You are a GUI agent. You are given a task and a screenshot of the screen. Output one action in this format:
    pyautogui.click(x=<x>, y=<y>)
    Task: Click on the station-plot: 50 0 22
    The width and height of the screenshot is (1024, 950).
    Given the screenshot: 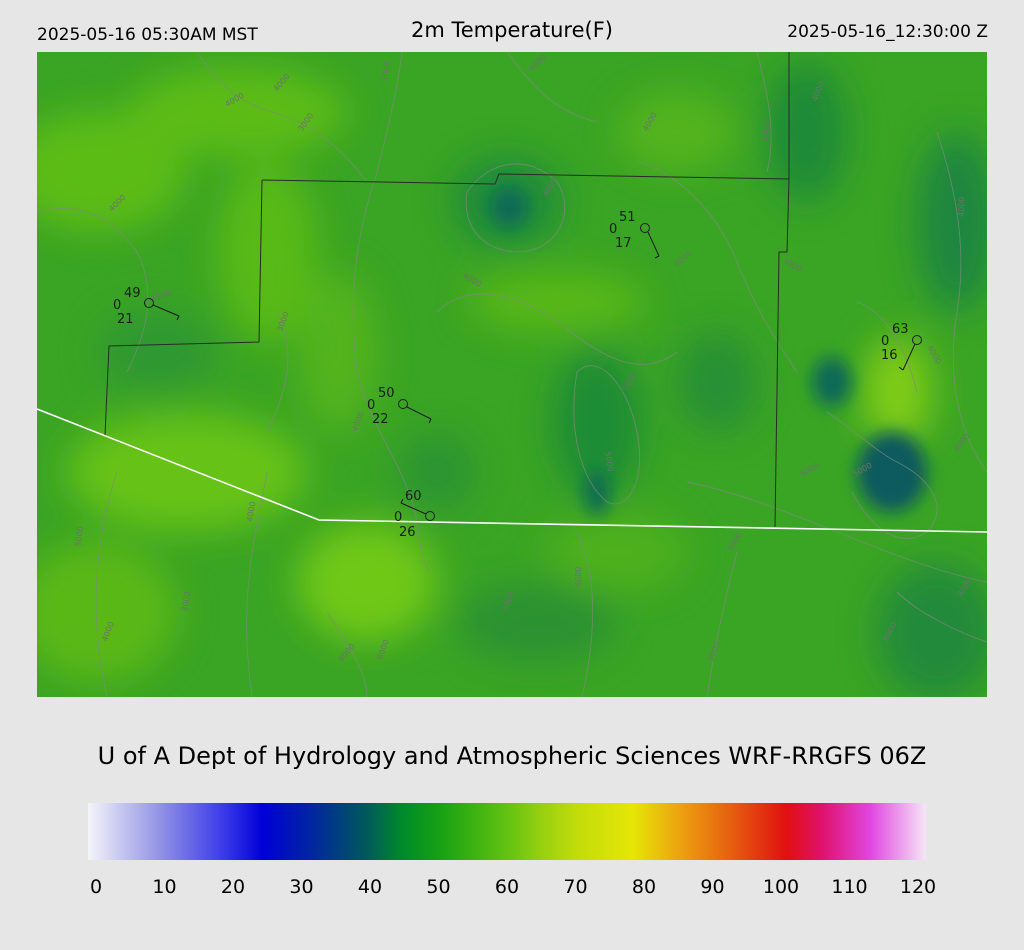 What is the action you would take?
    pyautogui.click(x=399, y=406)
    